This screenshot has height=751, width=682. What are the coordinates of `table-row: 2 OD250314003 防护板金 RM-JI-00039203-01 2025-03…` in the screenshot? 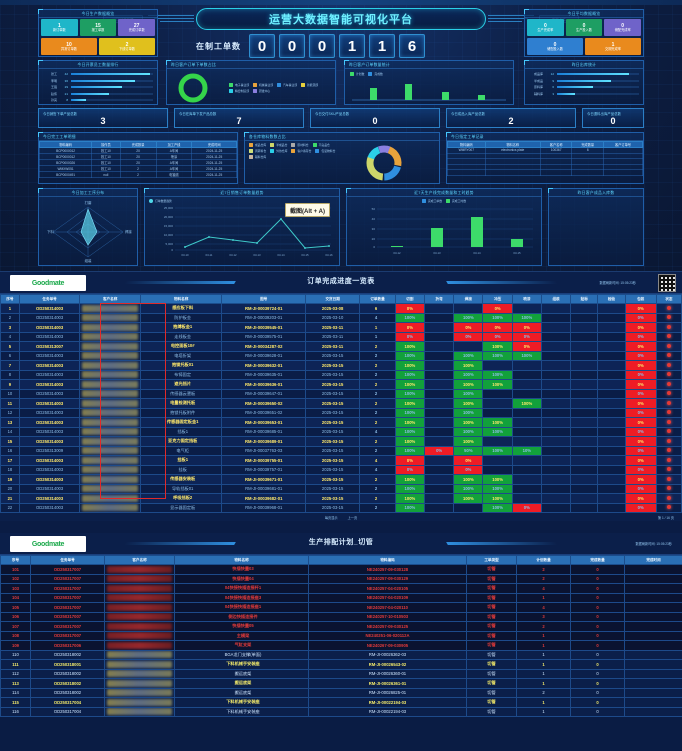 It's located at (341, 317).